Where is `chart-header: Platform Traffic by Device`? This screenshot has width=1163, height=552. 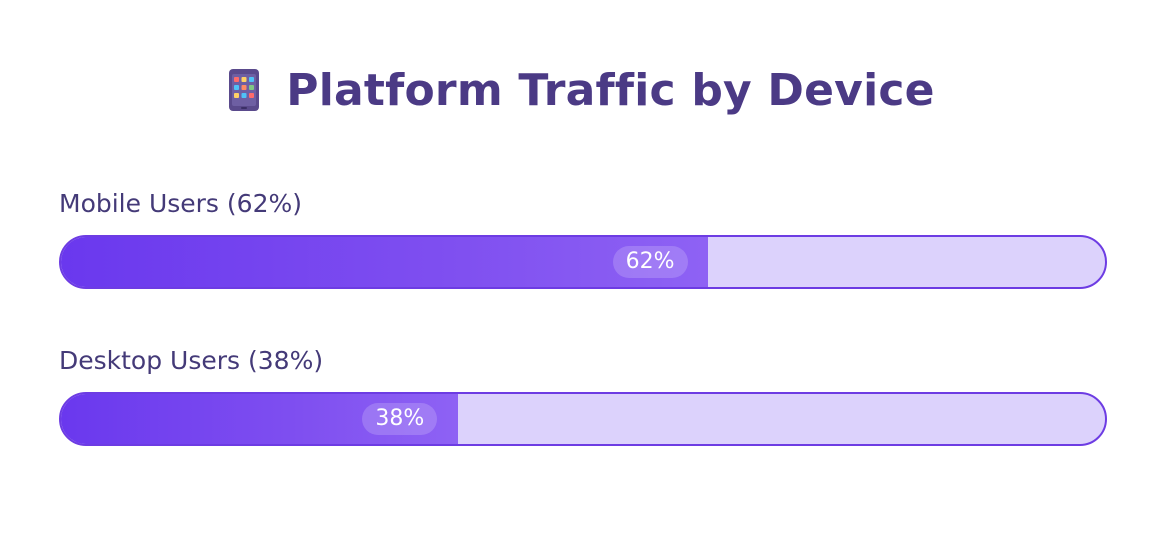 chart-header: Platform Traffic by Device is located at coordinates (581, 90).